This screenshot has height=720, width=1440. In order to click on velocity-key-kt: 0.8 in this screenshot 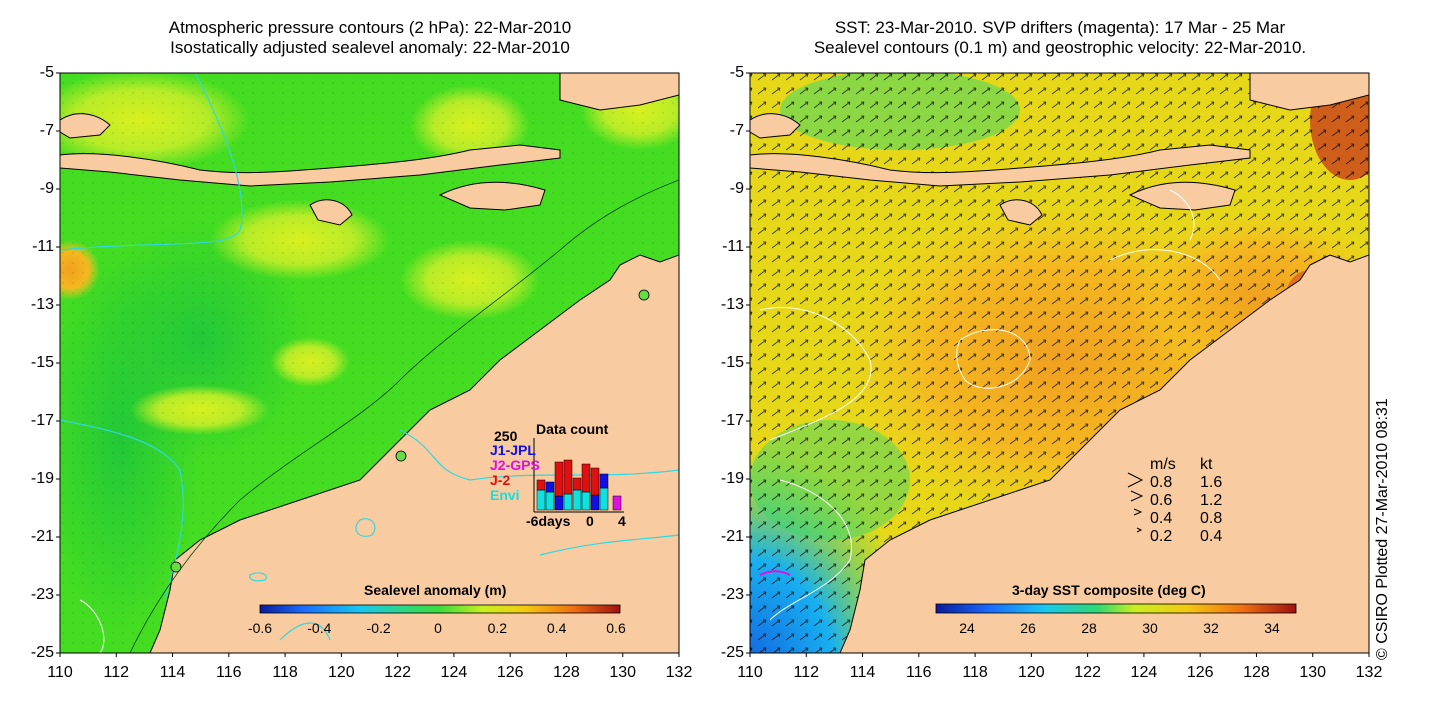, I will do `click(1211, 518)`.